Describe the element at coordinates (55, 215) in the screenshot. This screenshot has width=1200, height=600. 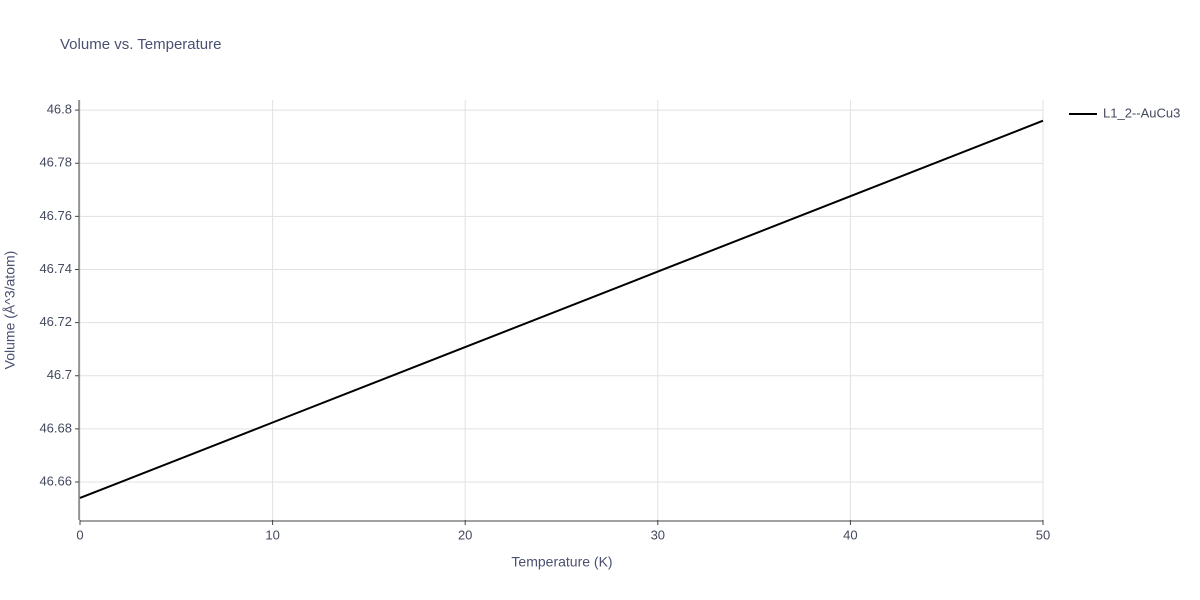
I see `y-tick-label: 46.76` at that location.